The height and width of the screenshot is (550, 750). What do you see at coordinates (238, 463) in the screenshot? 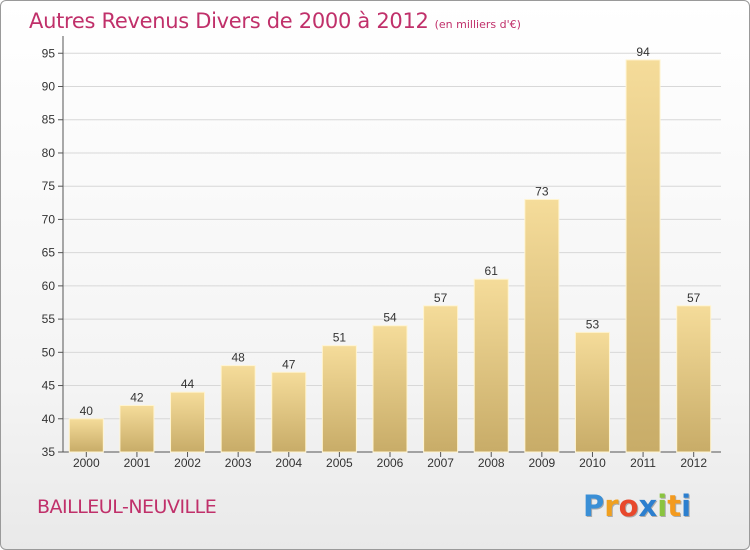
I see `x-tick-label: 2003` at bounding box center [238, 463].